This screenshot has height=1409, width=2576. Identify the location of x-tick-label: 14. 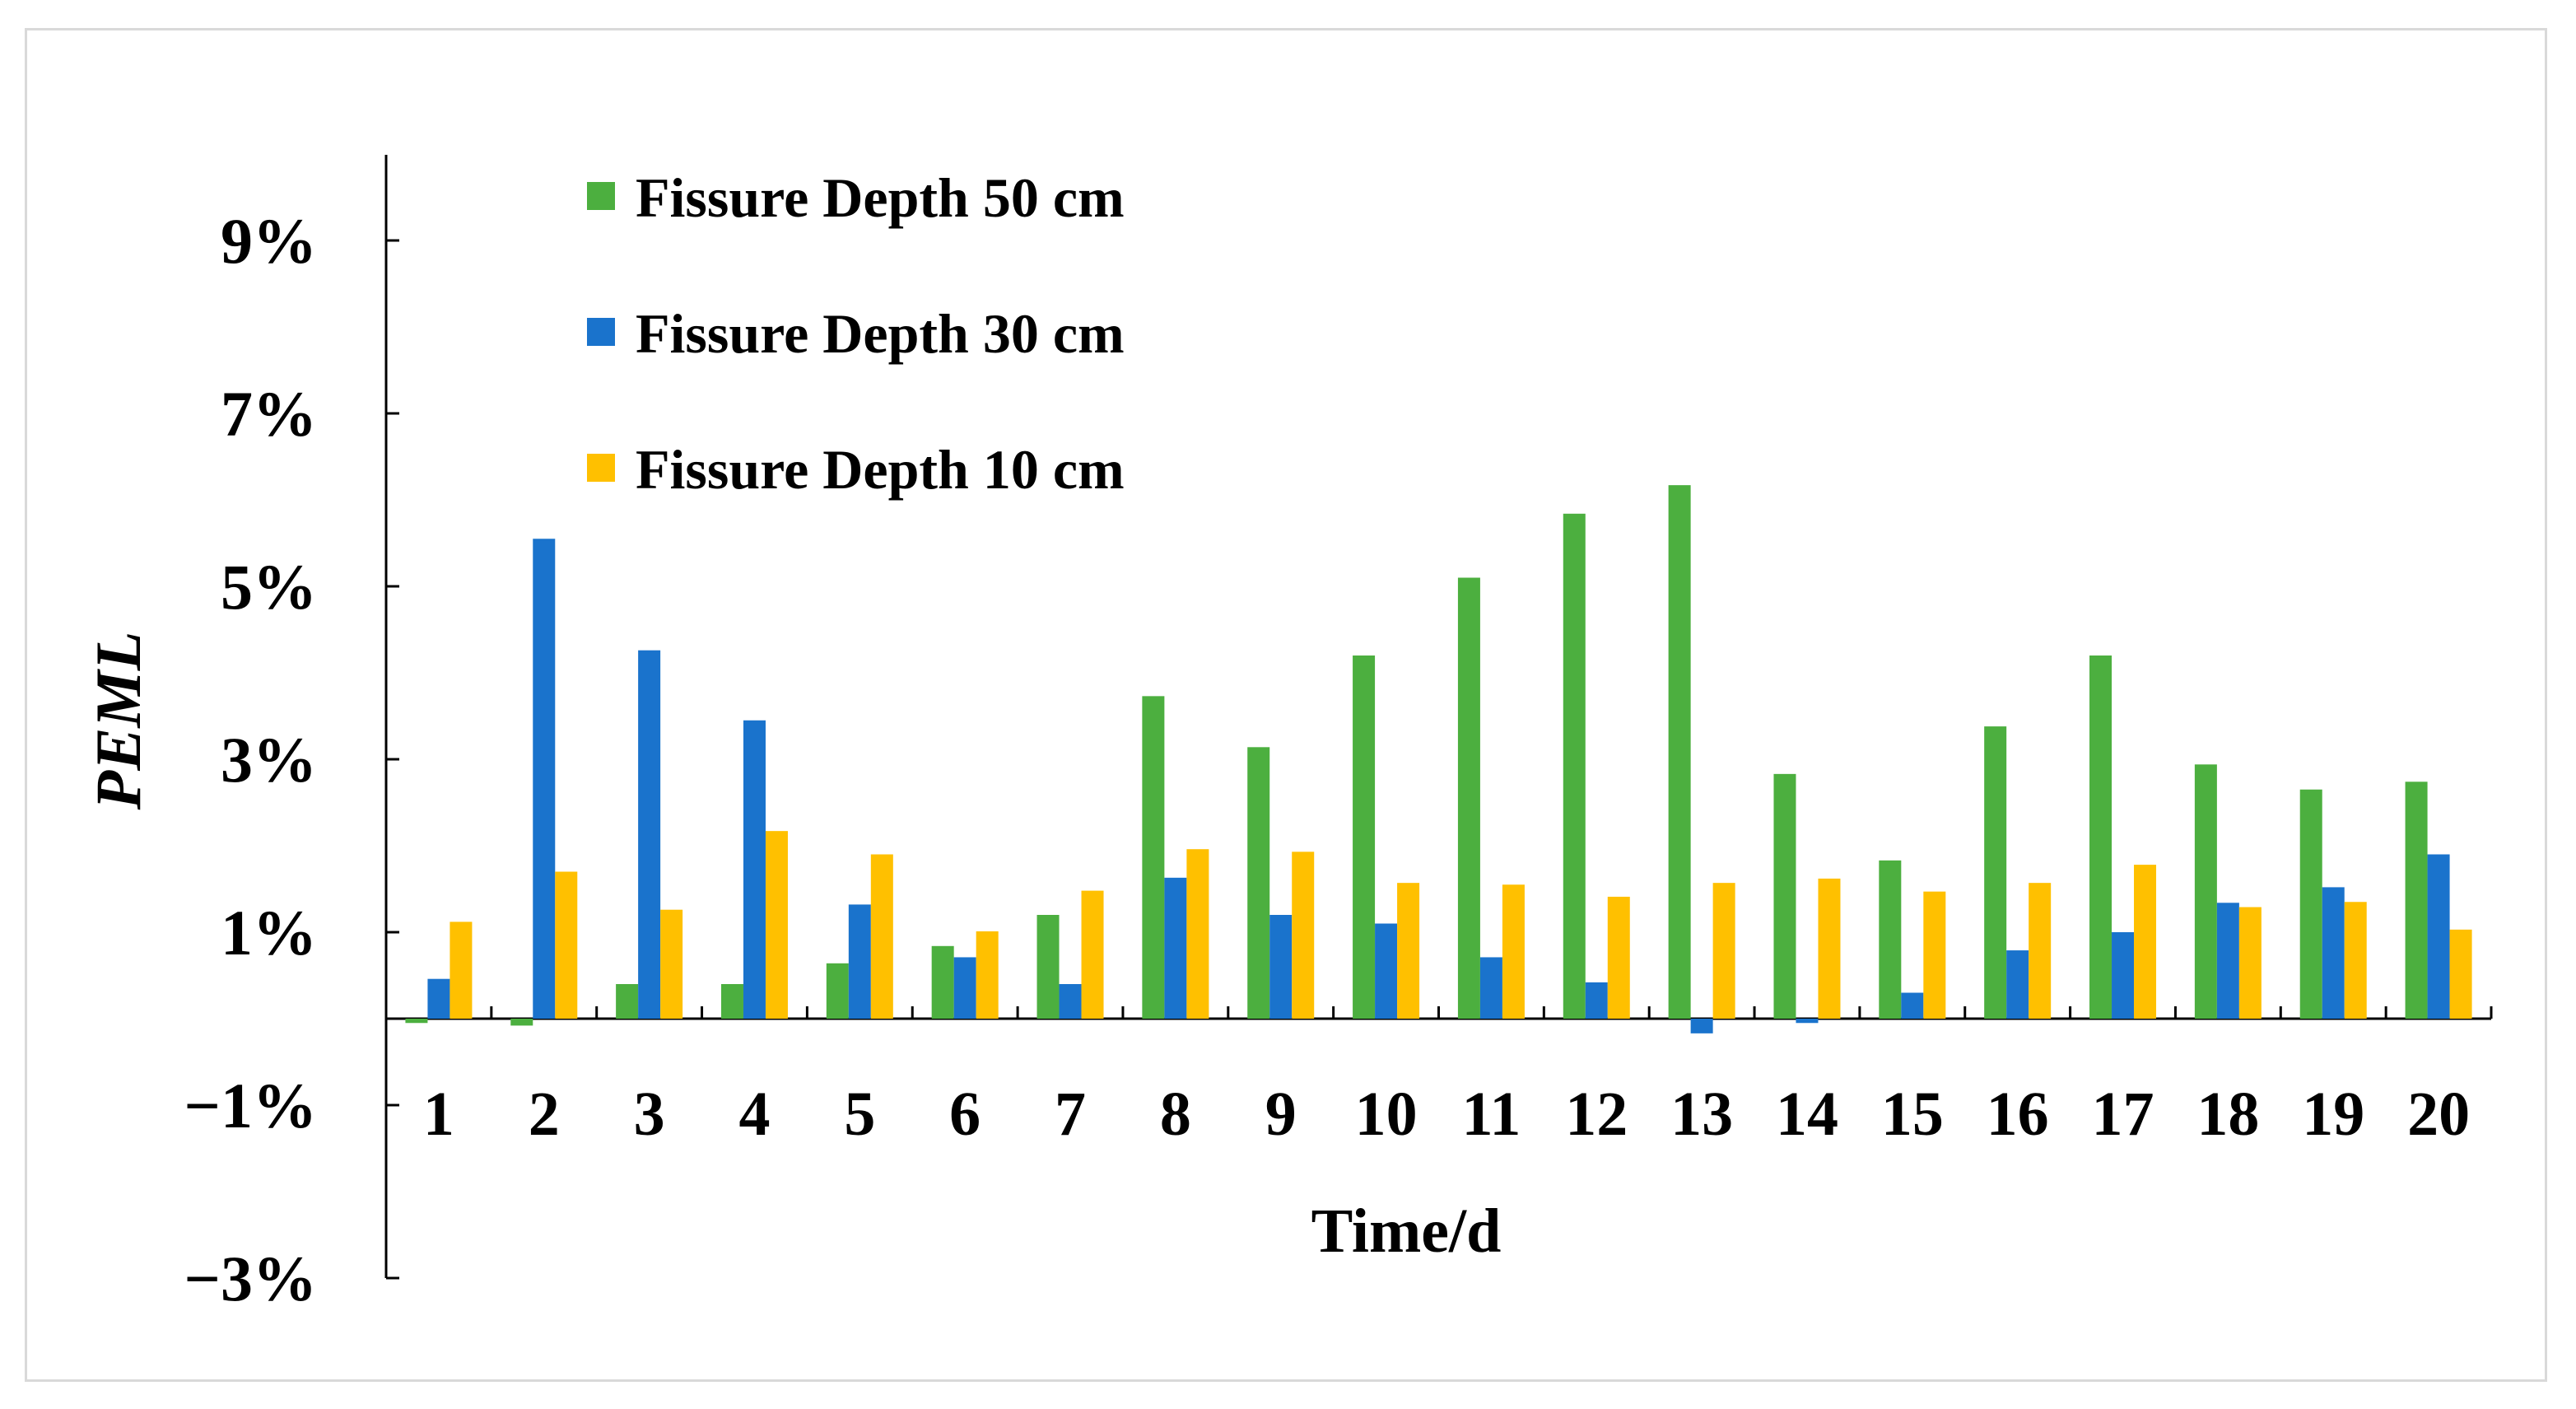
(1807, 1114).